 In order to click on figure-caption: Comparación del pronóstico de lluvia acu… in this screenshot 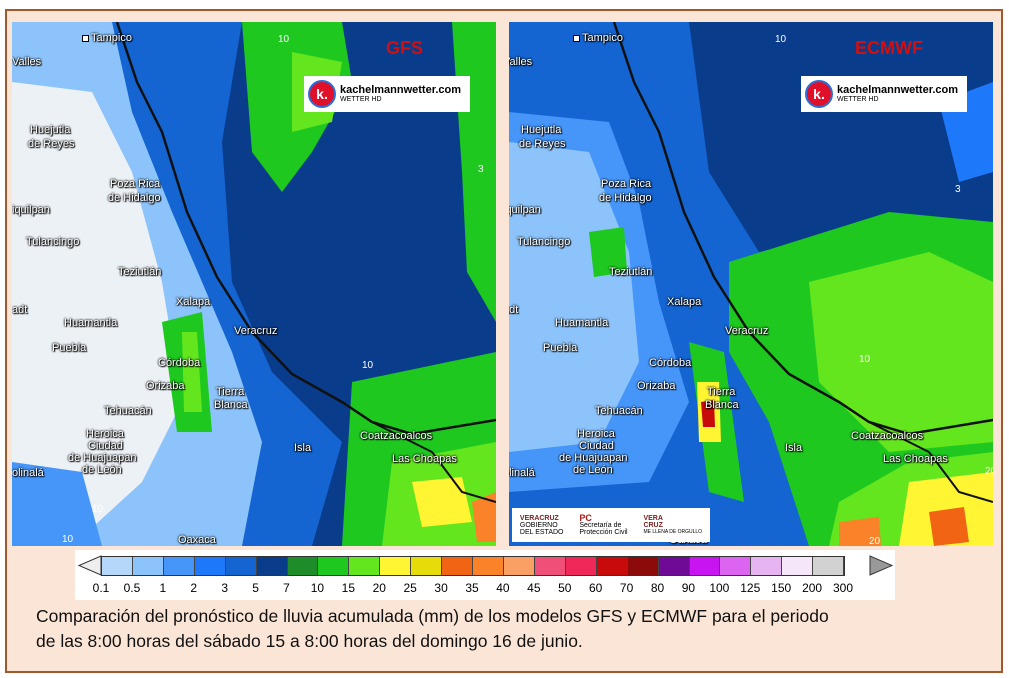, I will do `click(432, 629)`.